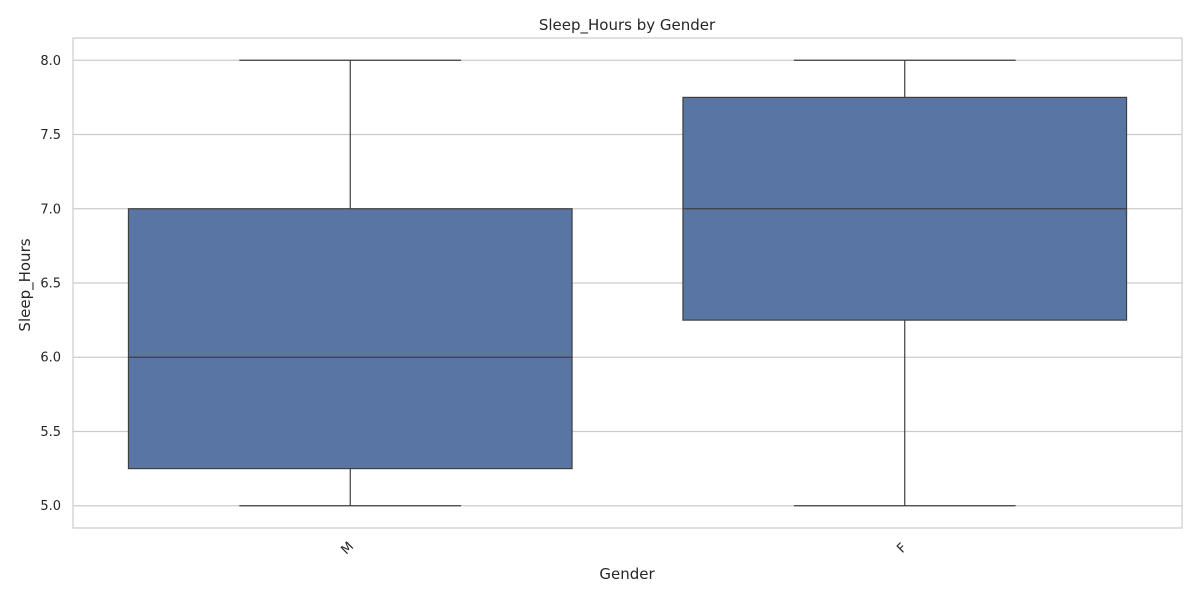 This screenshot has height=600, width=1200. I want to click on x-tick-label: F, so click(902, 549).